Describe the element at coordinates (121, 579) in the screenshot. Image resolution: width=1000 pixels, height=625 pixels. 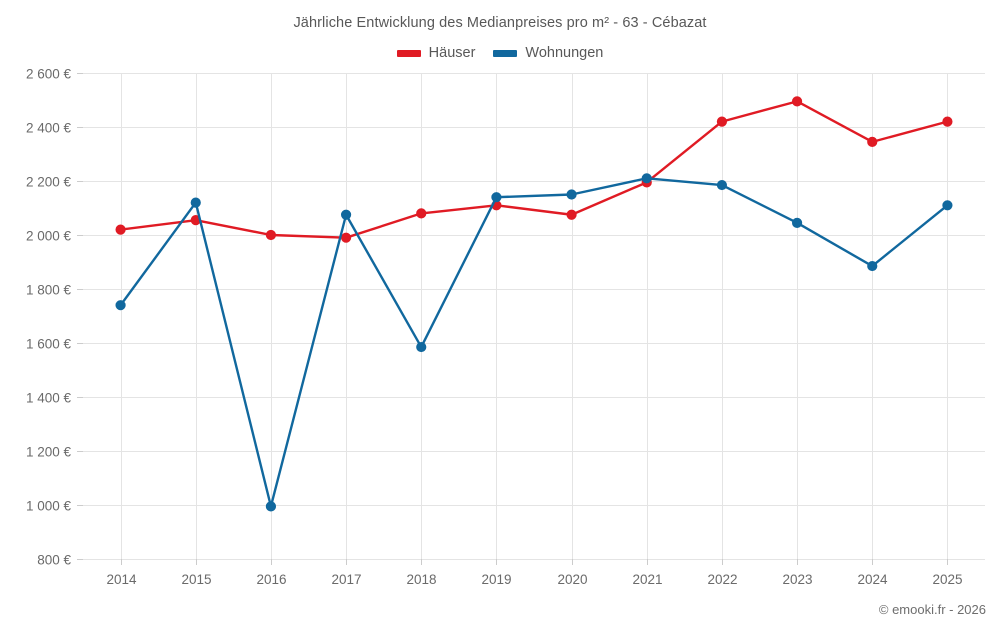
I see `x-axis-tick-label: 2014` at that location.